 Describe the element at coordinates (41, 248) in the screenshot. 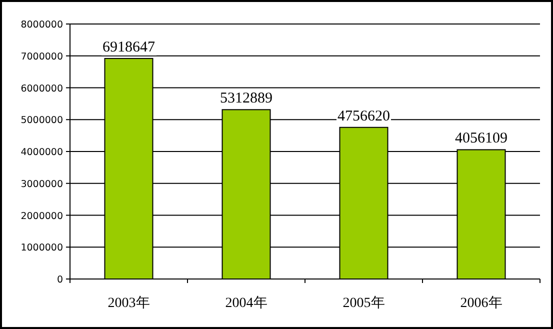

I see `y-tick-label: 1000000` at that location.